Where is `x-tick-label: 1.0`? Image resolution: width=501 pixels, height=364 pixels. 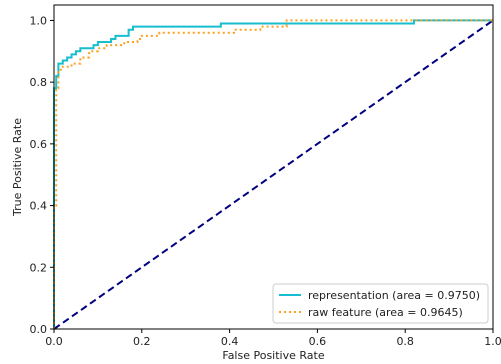
x-tick-label: 1.0 is located at coordinates (492, 341).